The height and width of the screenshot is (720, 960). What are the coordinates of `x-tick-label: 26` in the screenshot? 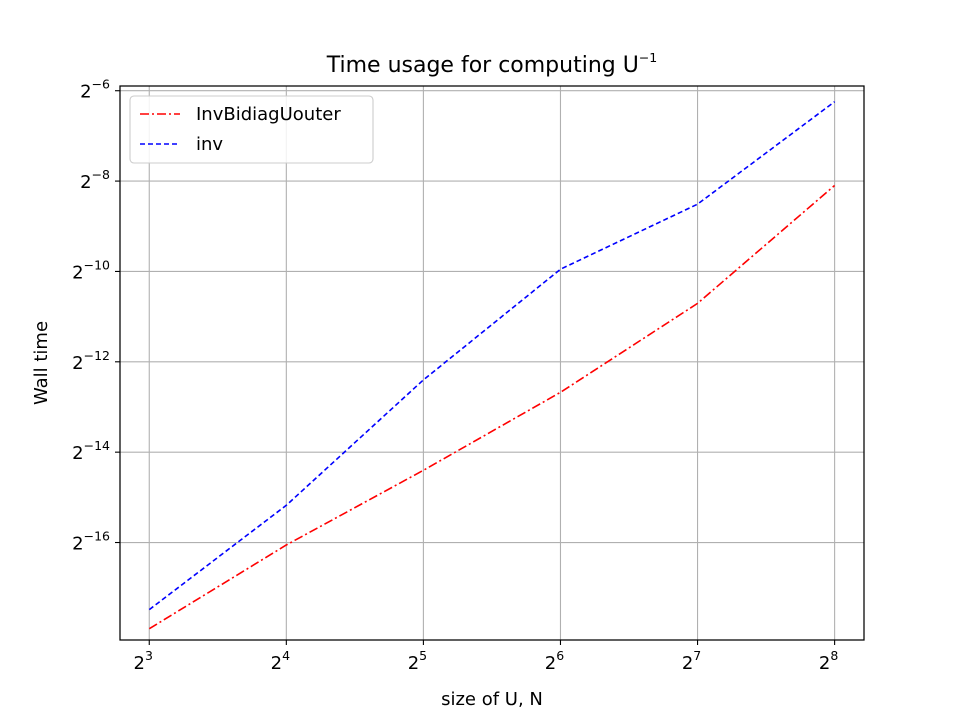 It's located at (554, 661).